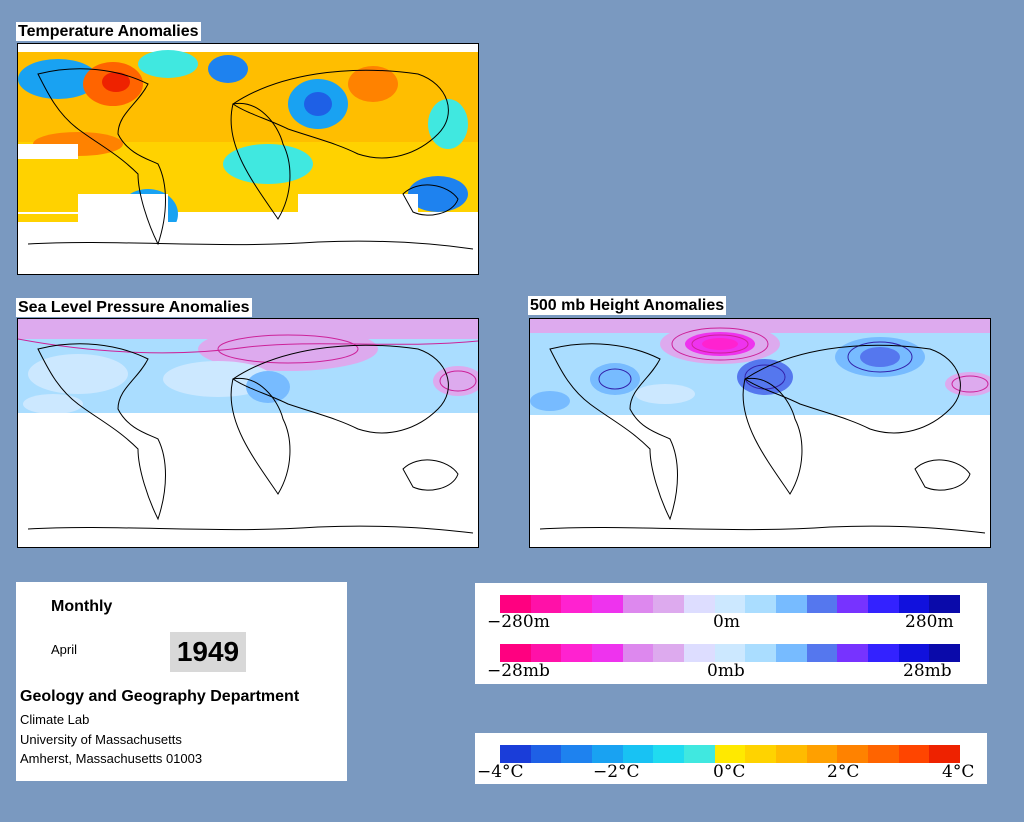 This screenshot has width=1024, height=822. Describe the element at coordinates (843, 772) in the screenshot. I see `temp-tick-2: 2°C` at that location.